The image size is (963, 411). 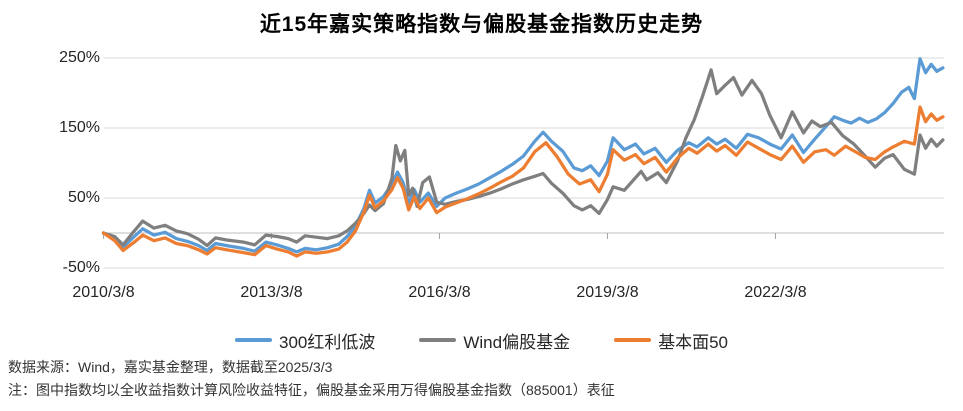 I want to click on y-axis-label: 250%, so click(x=79, y=57).